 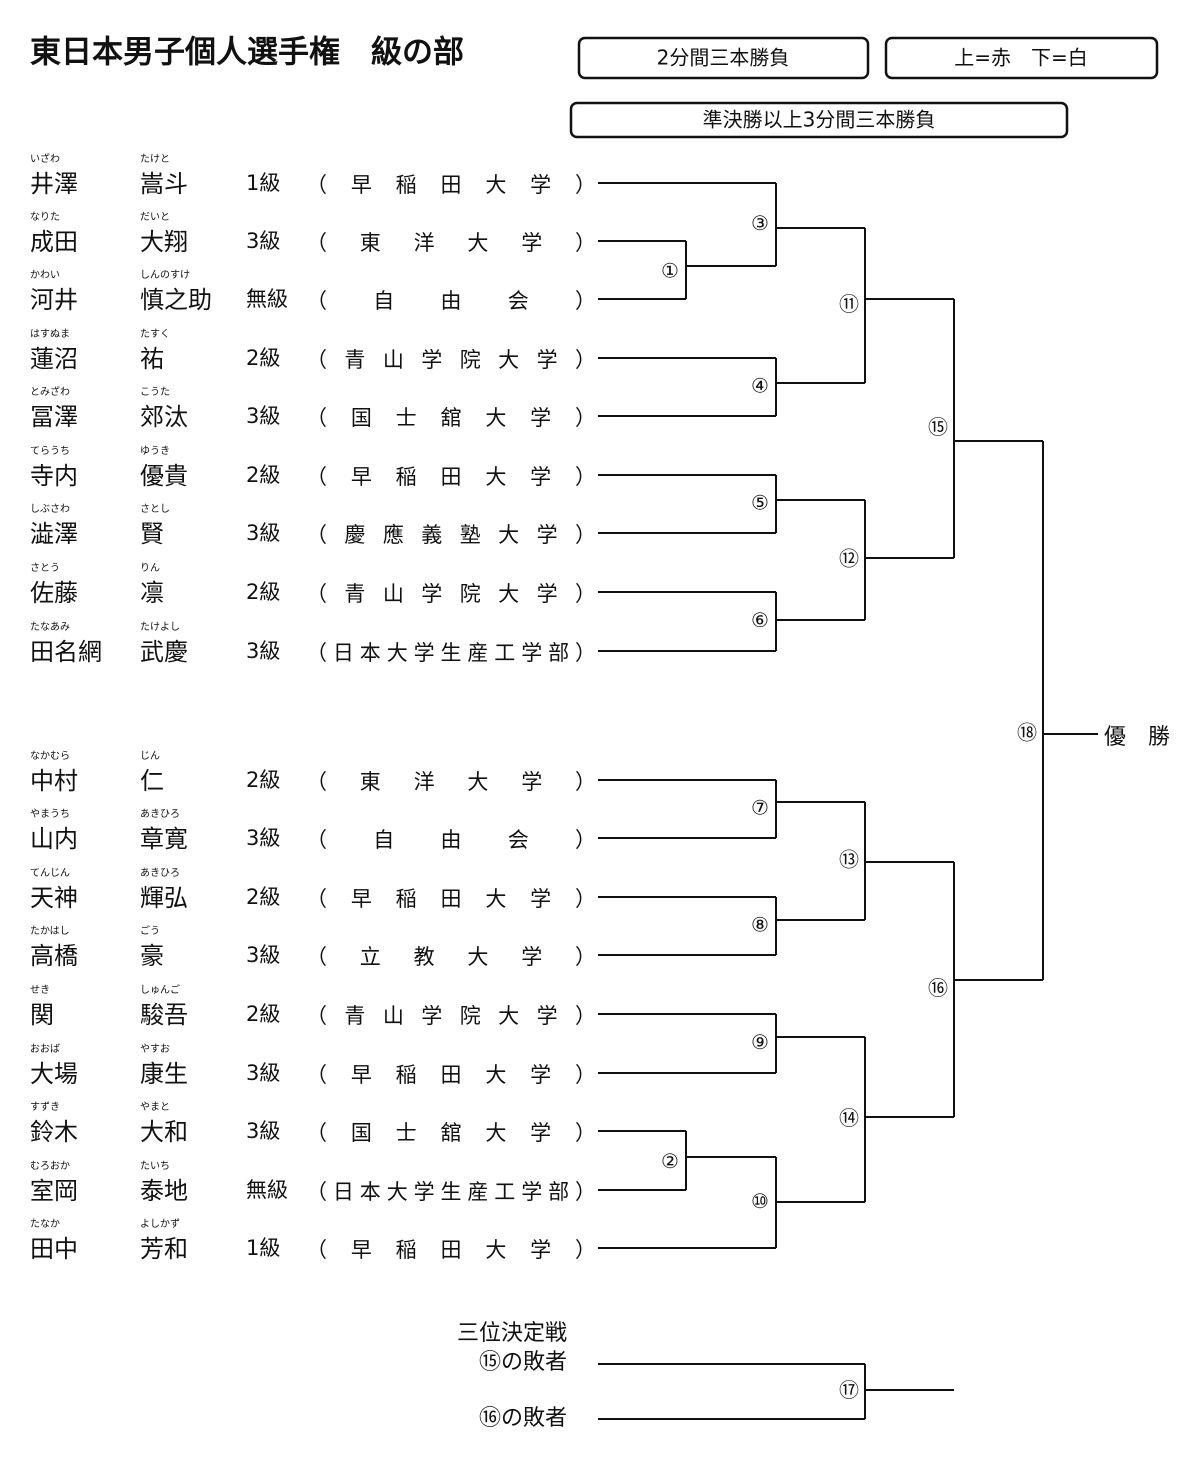 What do you see at coordinates (45, 158) in the screenshot?
I see `furigana: いざわ` at bounding box center [45, 158].